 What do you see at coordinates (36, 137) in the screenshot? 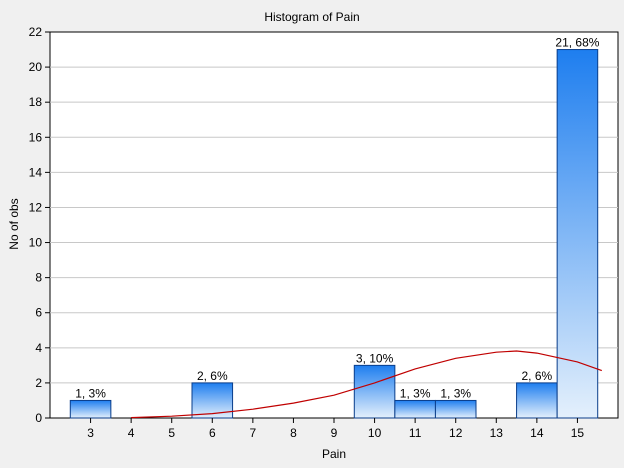
I see `y-tick-label: 16` at bounding box center [36, 137].